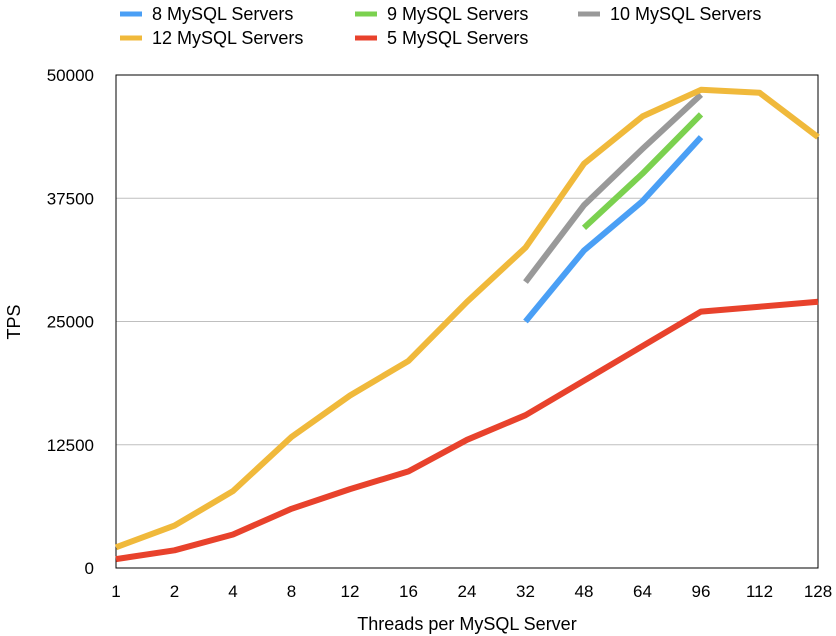  What do you see at coordinates (701, 591) in the screenshot?
I see `x-tick-label: 96` at bounding box center [701, 591].